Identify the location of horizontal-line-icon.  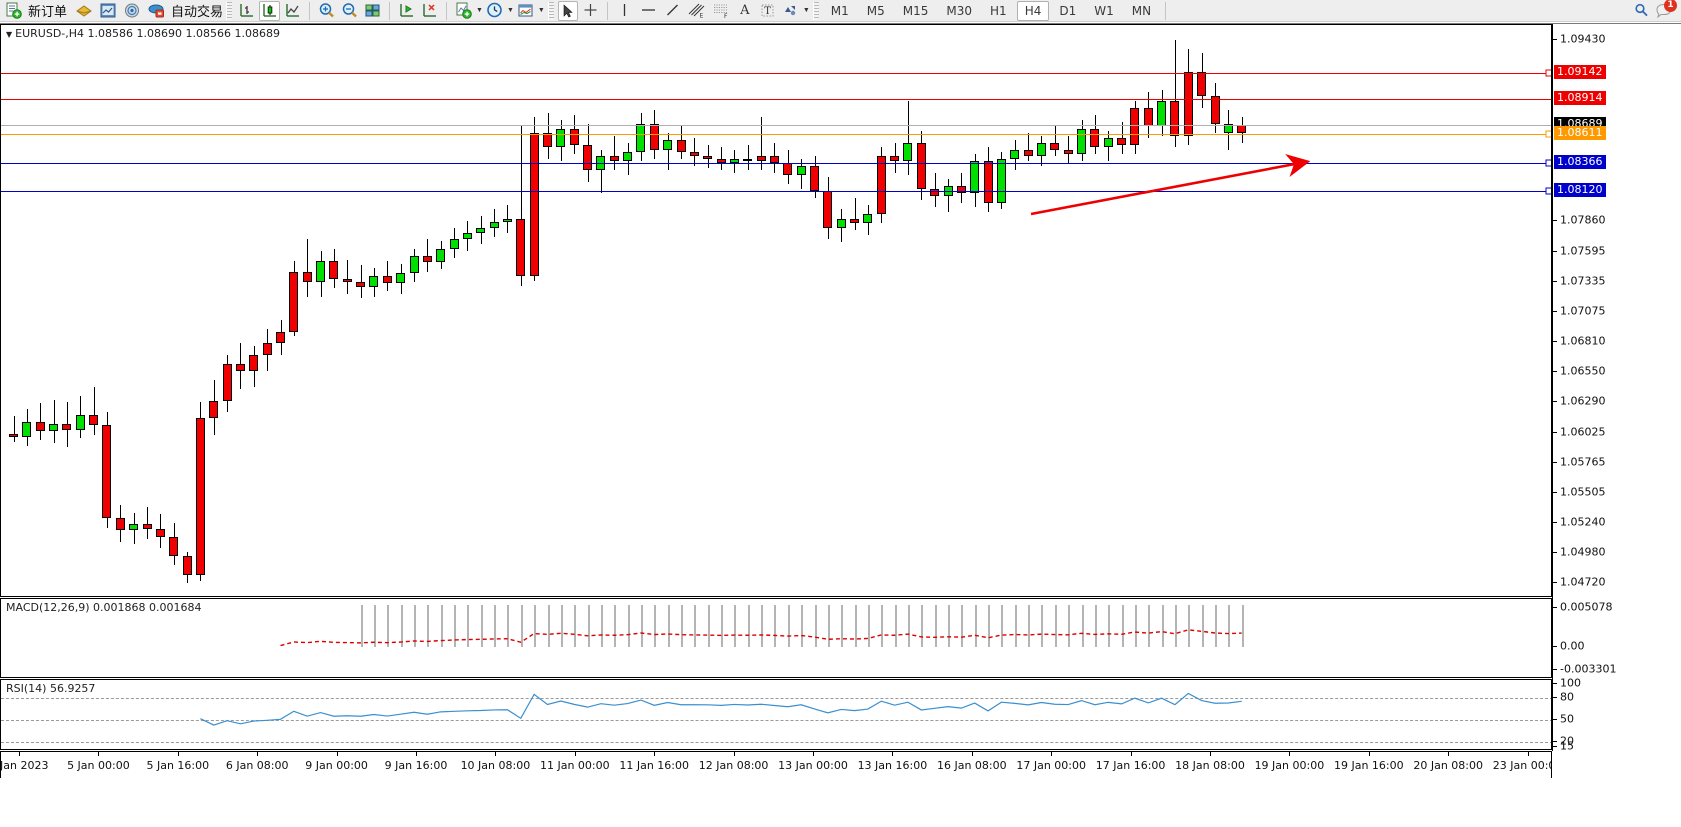
(648, 10).